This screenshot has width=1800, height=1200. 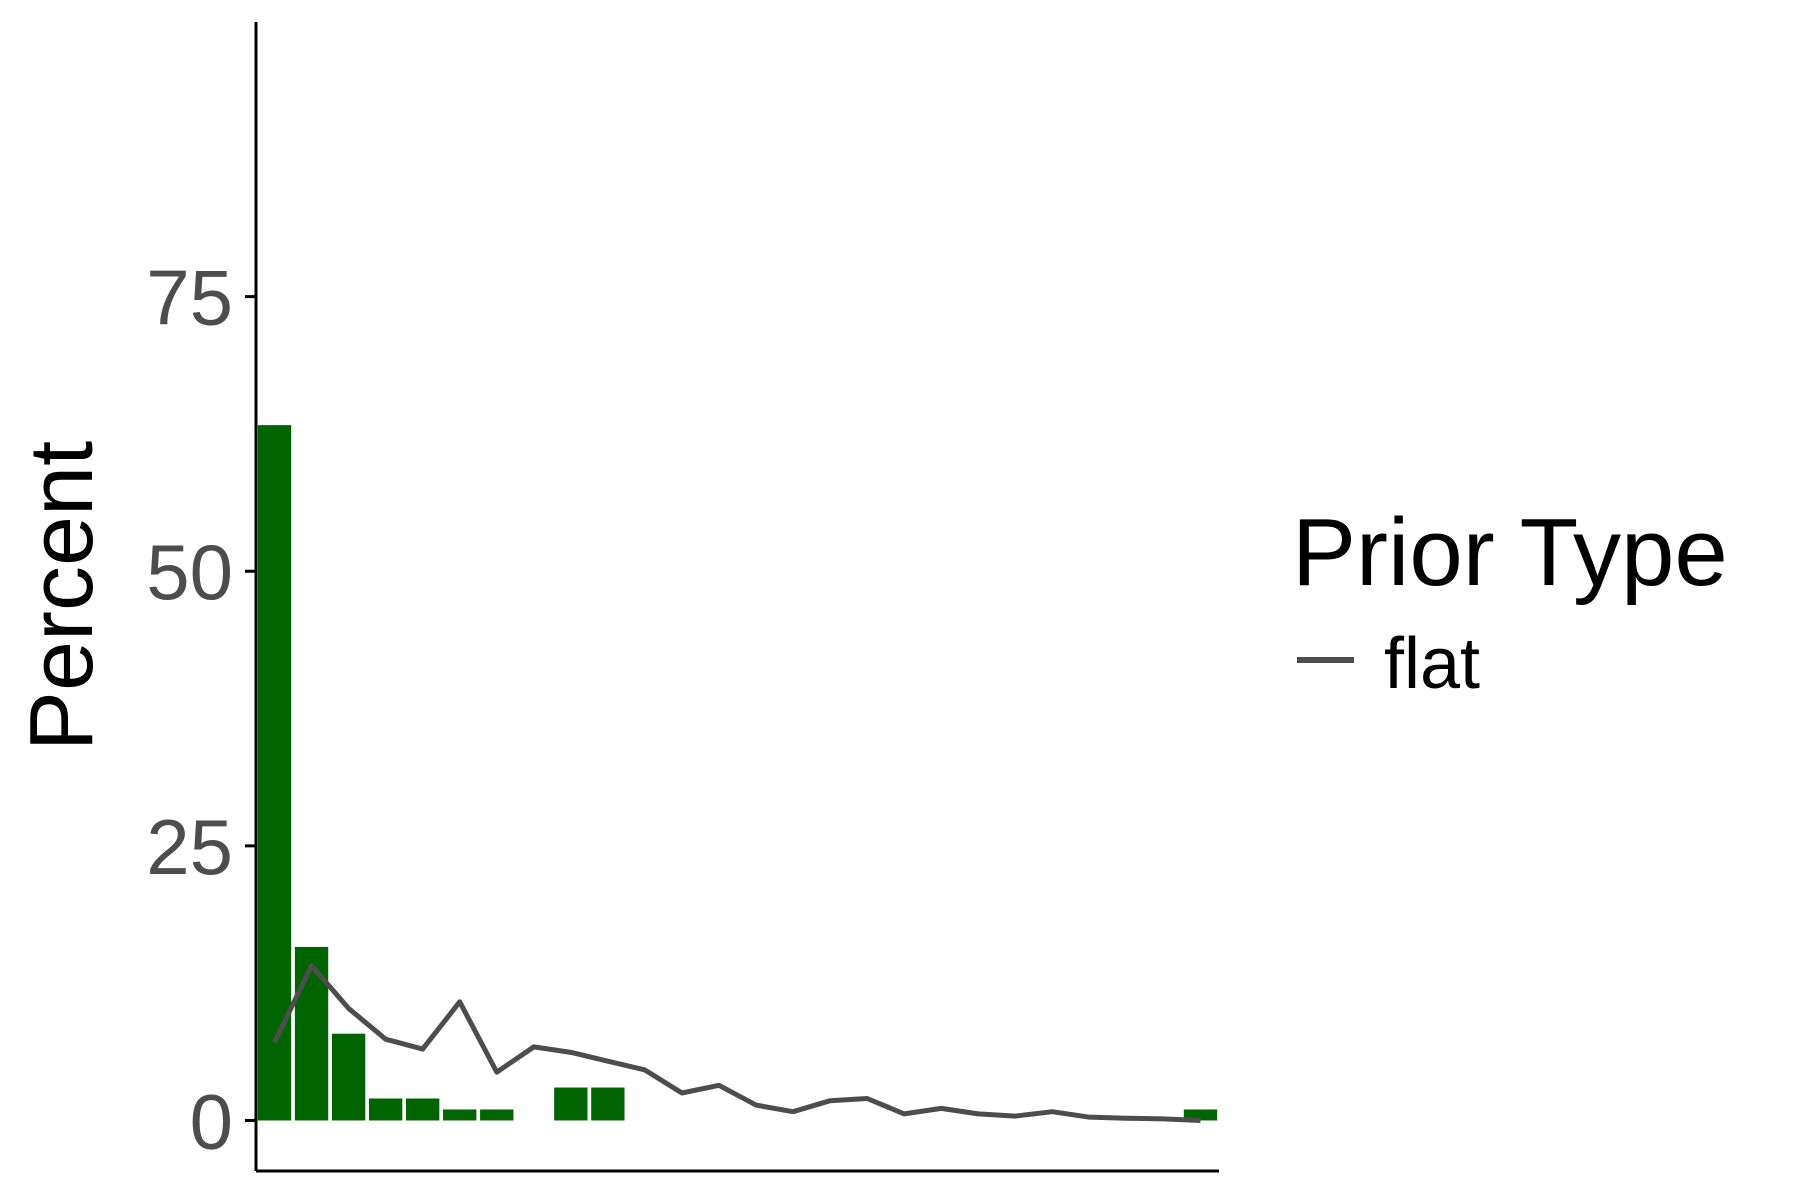 I want to click on lines-group, so click(x=736, y=1043).